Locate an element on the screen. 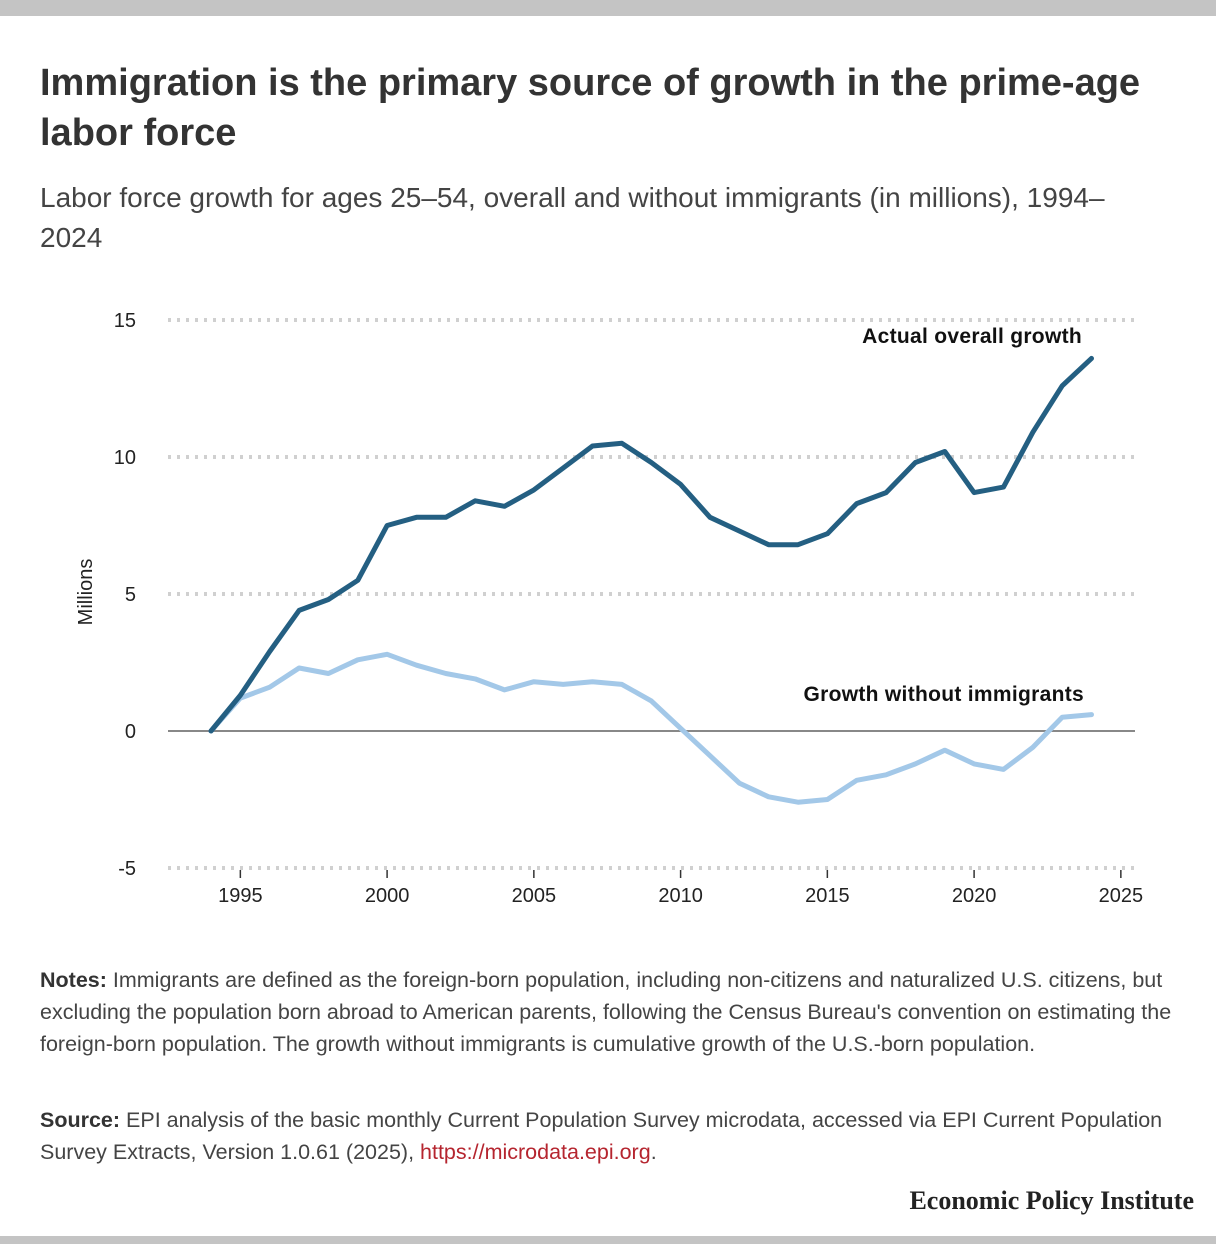 This screenshot has width=1216, height=1244. y-tick-label: 5 is located at coordinates (130, 595).